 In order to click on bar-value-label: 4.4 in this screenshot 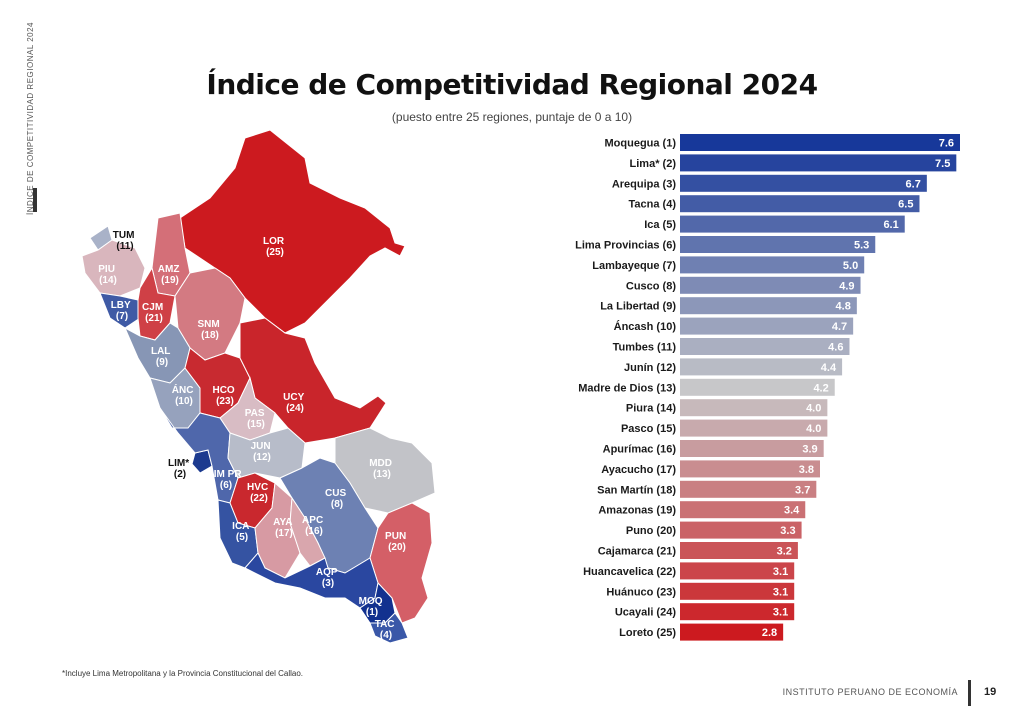, I will do `click(829, 368)`.